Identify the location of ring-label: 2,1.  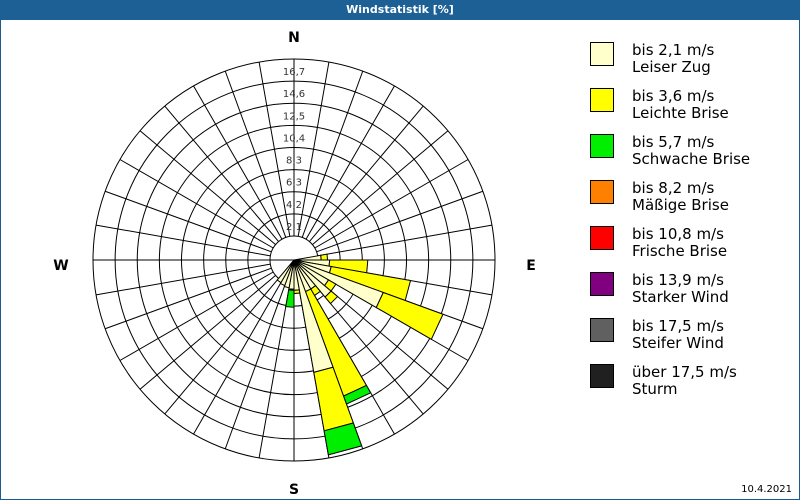
(294, 227).